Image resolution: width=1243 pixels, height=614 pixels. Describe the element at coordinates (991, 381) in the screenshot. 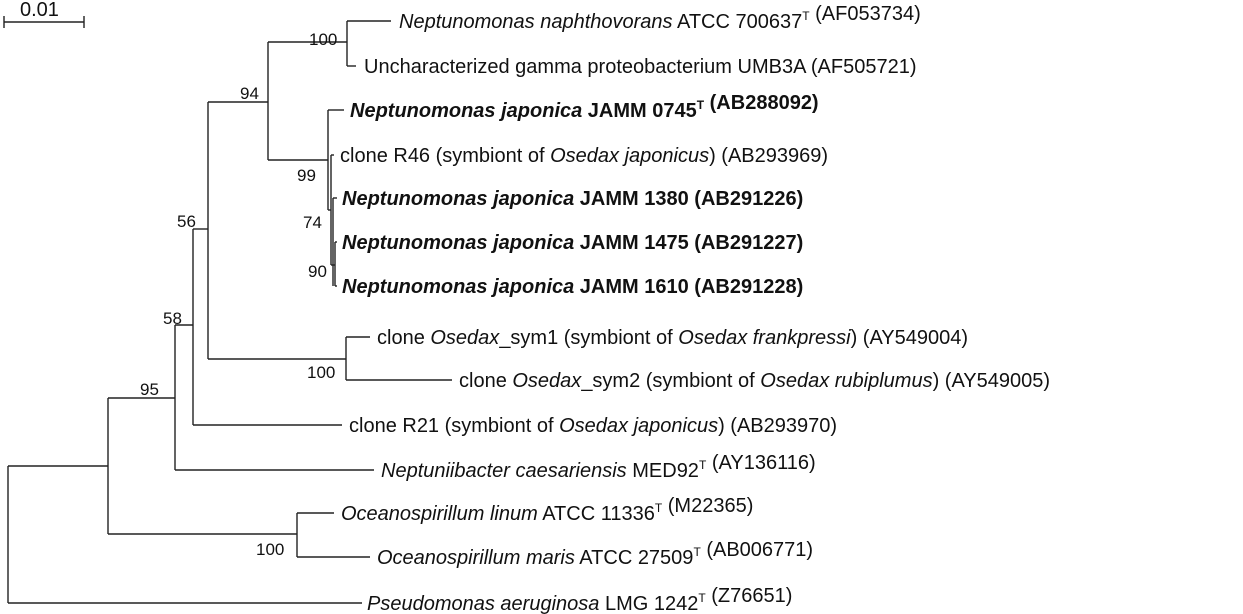

I see `taxon-label-part: ) (AY549005)` at that location.